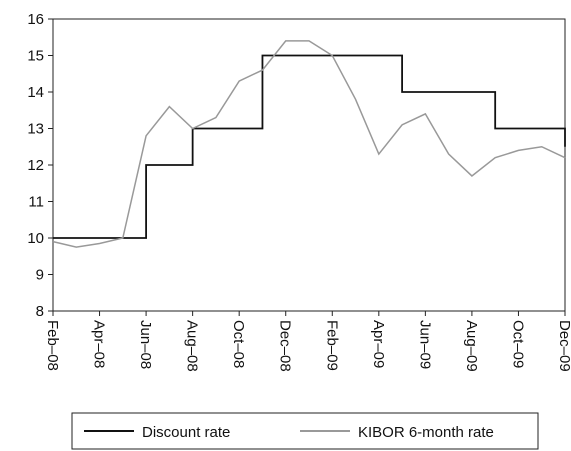 This screenshot has height=451, width=571. Describe the element at coordinates (35, 92) in the screenshot. I see `y-tick-label: 14` at that location.